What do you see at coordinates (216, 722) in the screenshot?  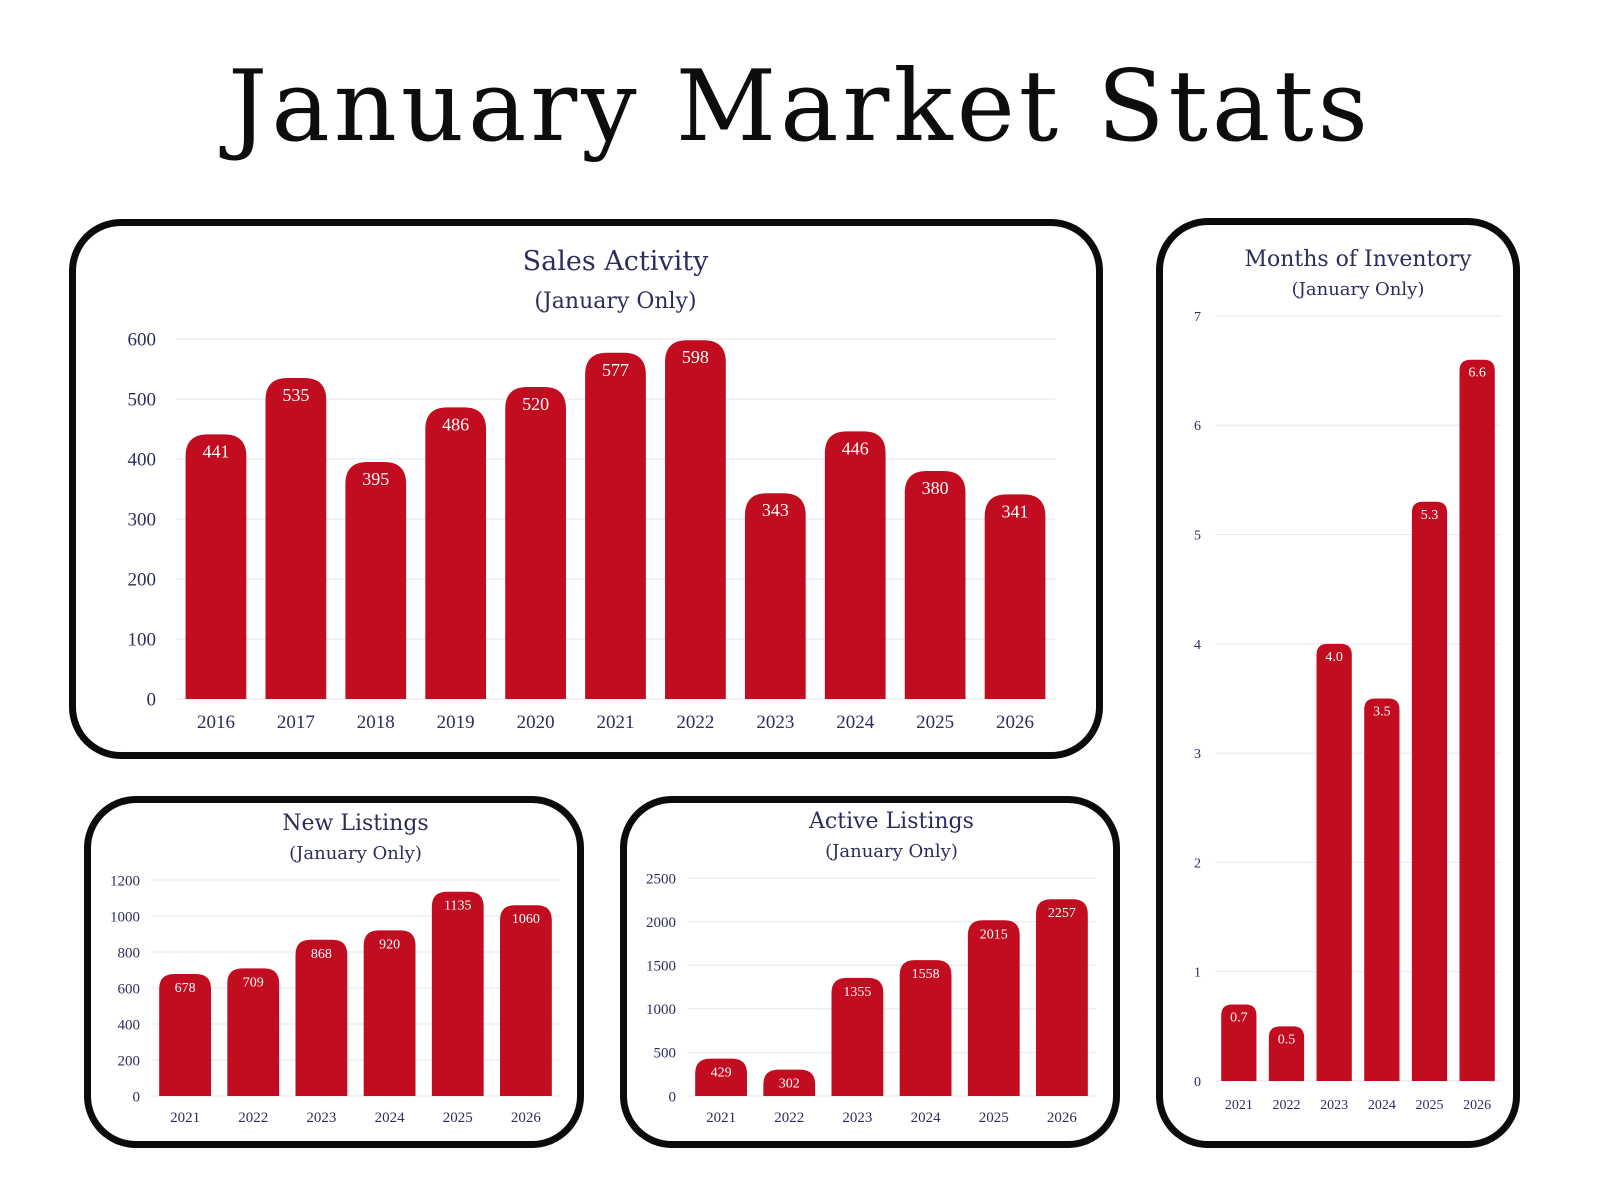 I see `x-tick-label: 2016` at bounding box center [216, 722].